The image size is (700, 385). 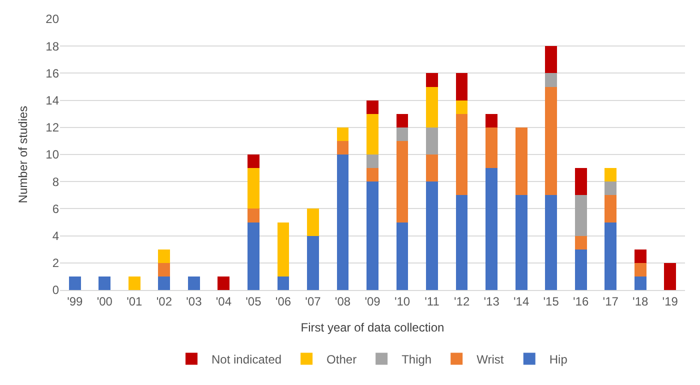 I want to click on y-tick-label: 20, so click(x=53, y=19).